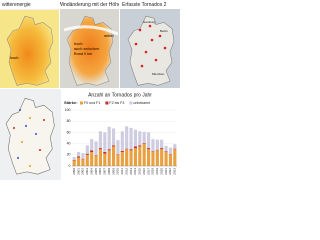  Describe the element at coordinates (105, 171) in the screenshot. I see `x-tick-label: 2007` at that location.